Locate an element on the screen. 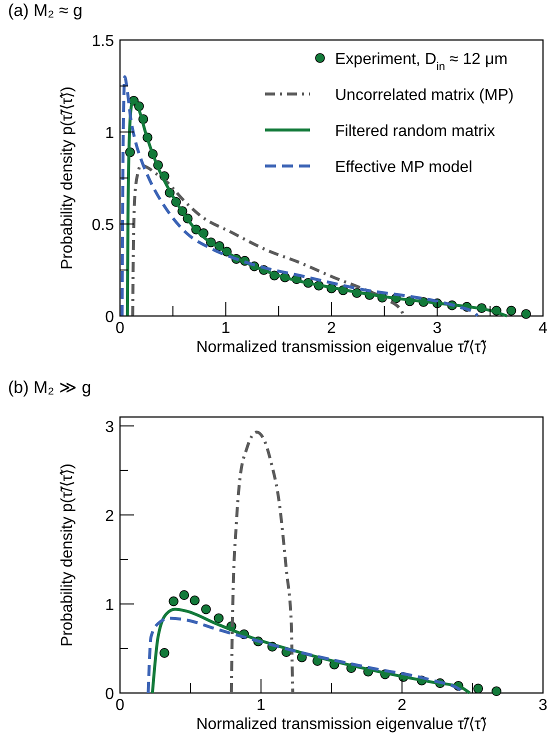 The height and width of the screenshot is (748, 559). chart-title: (a) M₂ ≈ g is located at coordinates (45, 10).